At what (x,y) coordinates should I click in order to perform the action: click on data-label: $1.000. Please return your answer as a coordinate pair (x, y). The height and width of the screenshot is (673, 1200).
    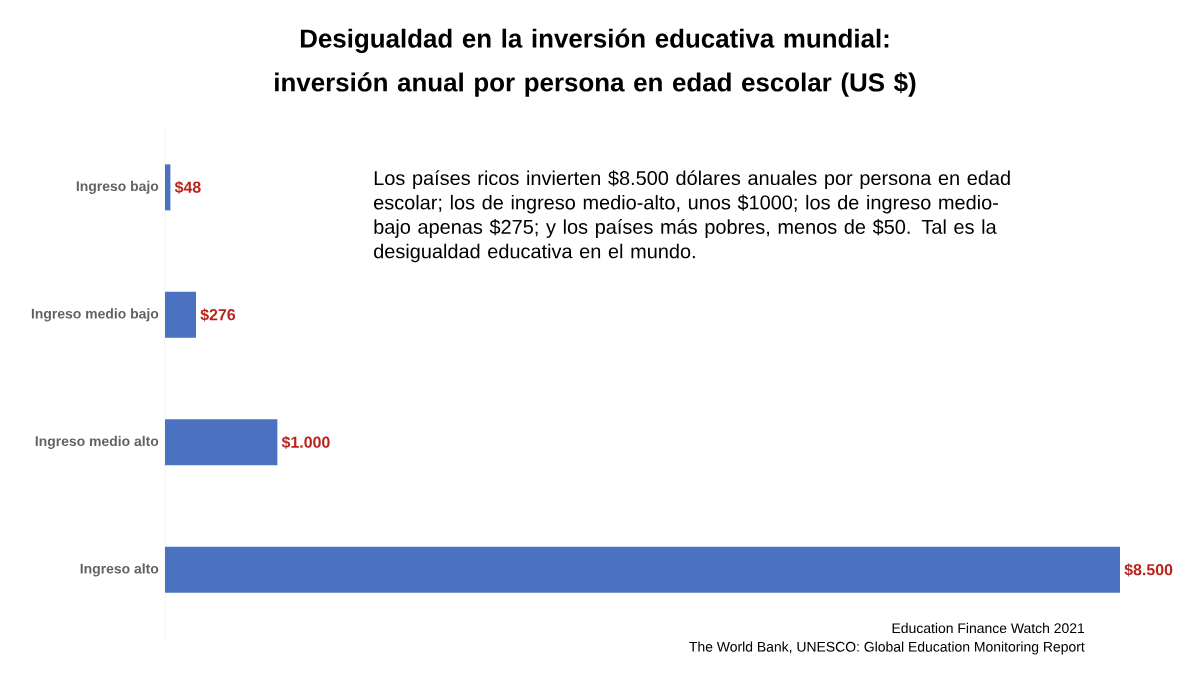
    Looking at the image, I should click on (305, 442).